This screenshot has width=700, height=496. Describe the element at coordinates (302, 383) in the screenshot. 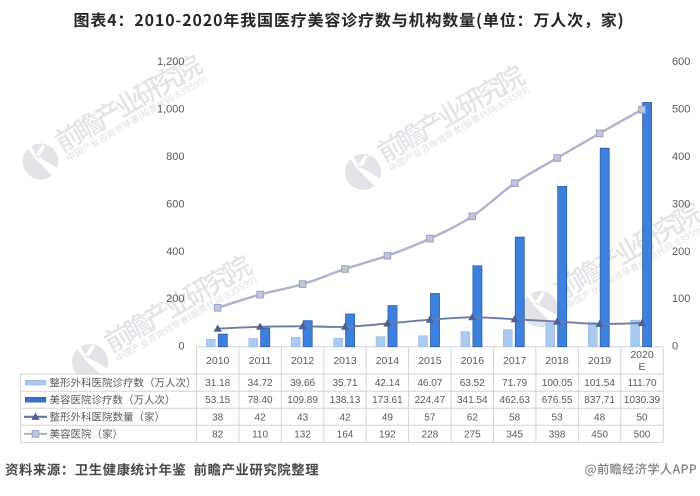

I see `svg-text: 39.66` at that location.